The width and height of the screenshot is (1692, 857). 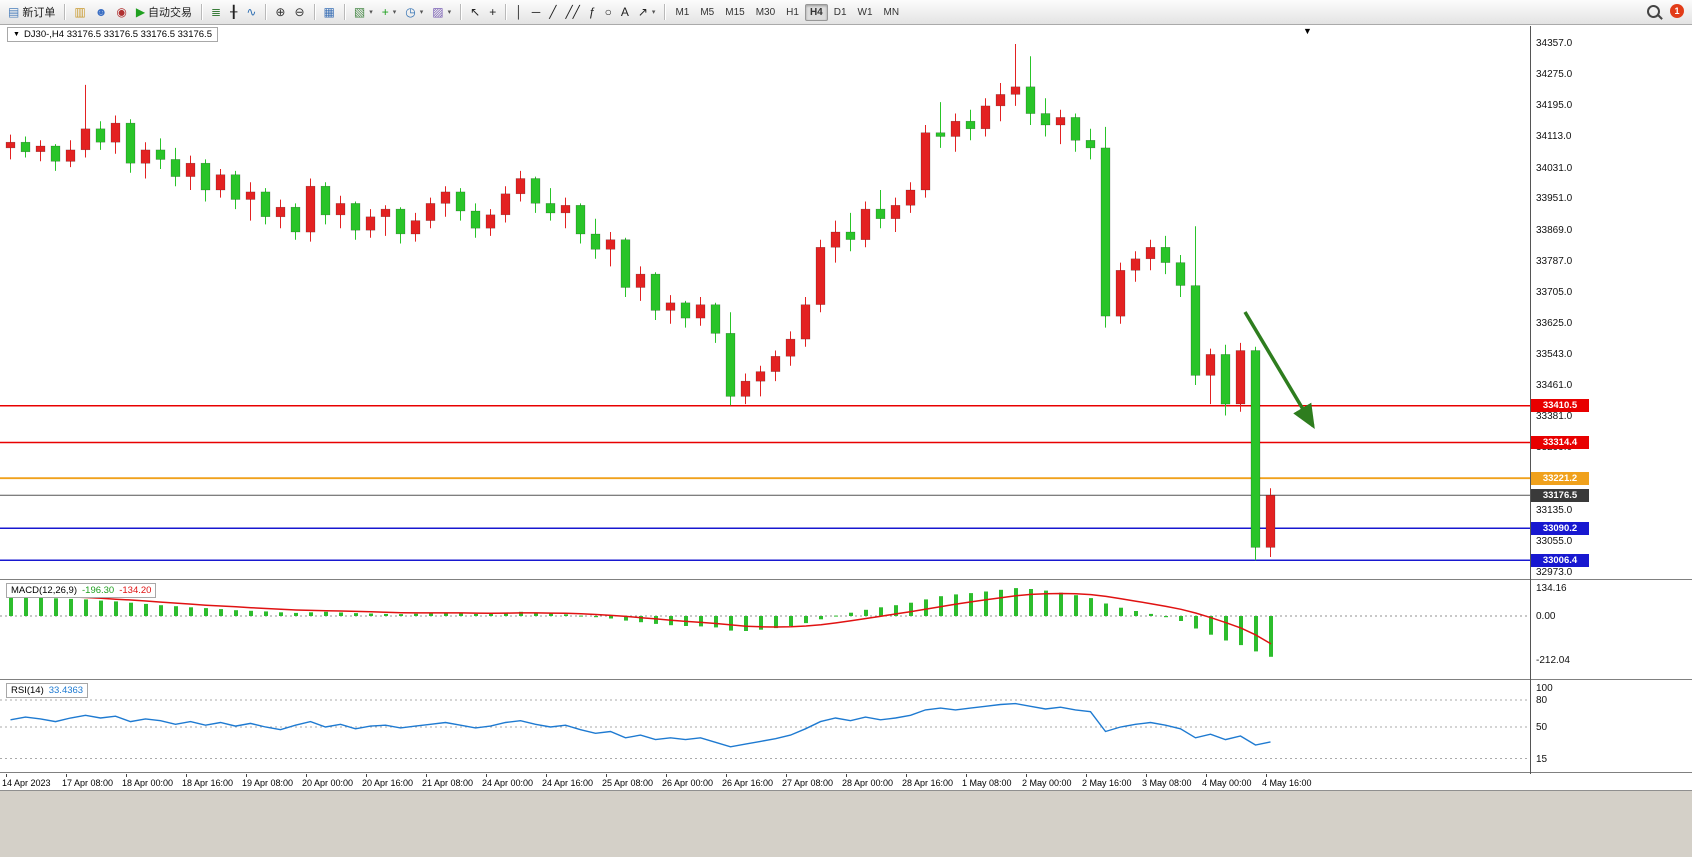 What do you see at coordinates (519, 12) in the screenshot?
I see `vertical-line-button: │` at bounding box center [519, 12].